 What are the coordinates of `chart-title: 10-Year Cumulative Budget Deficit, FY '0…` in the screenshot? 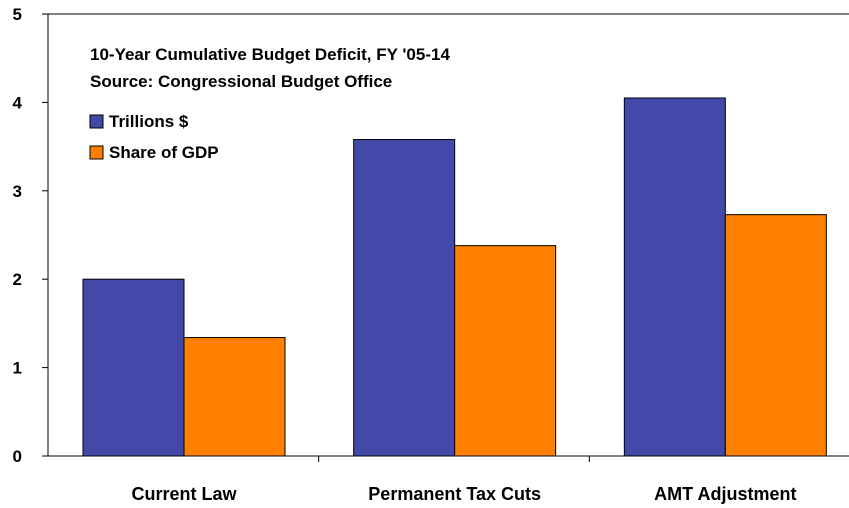 It's located at (270, 54).